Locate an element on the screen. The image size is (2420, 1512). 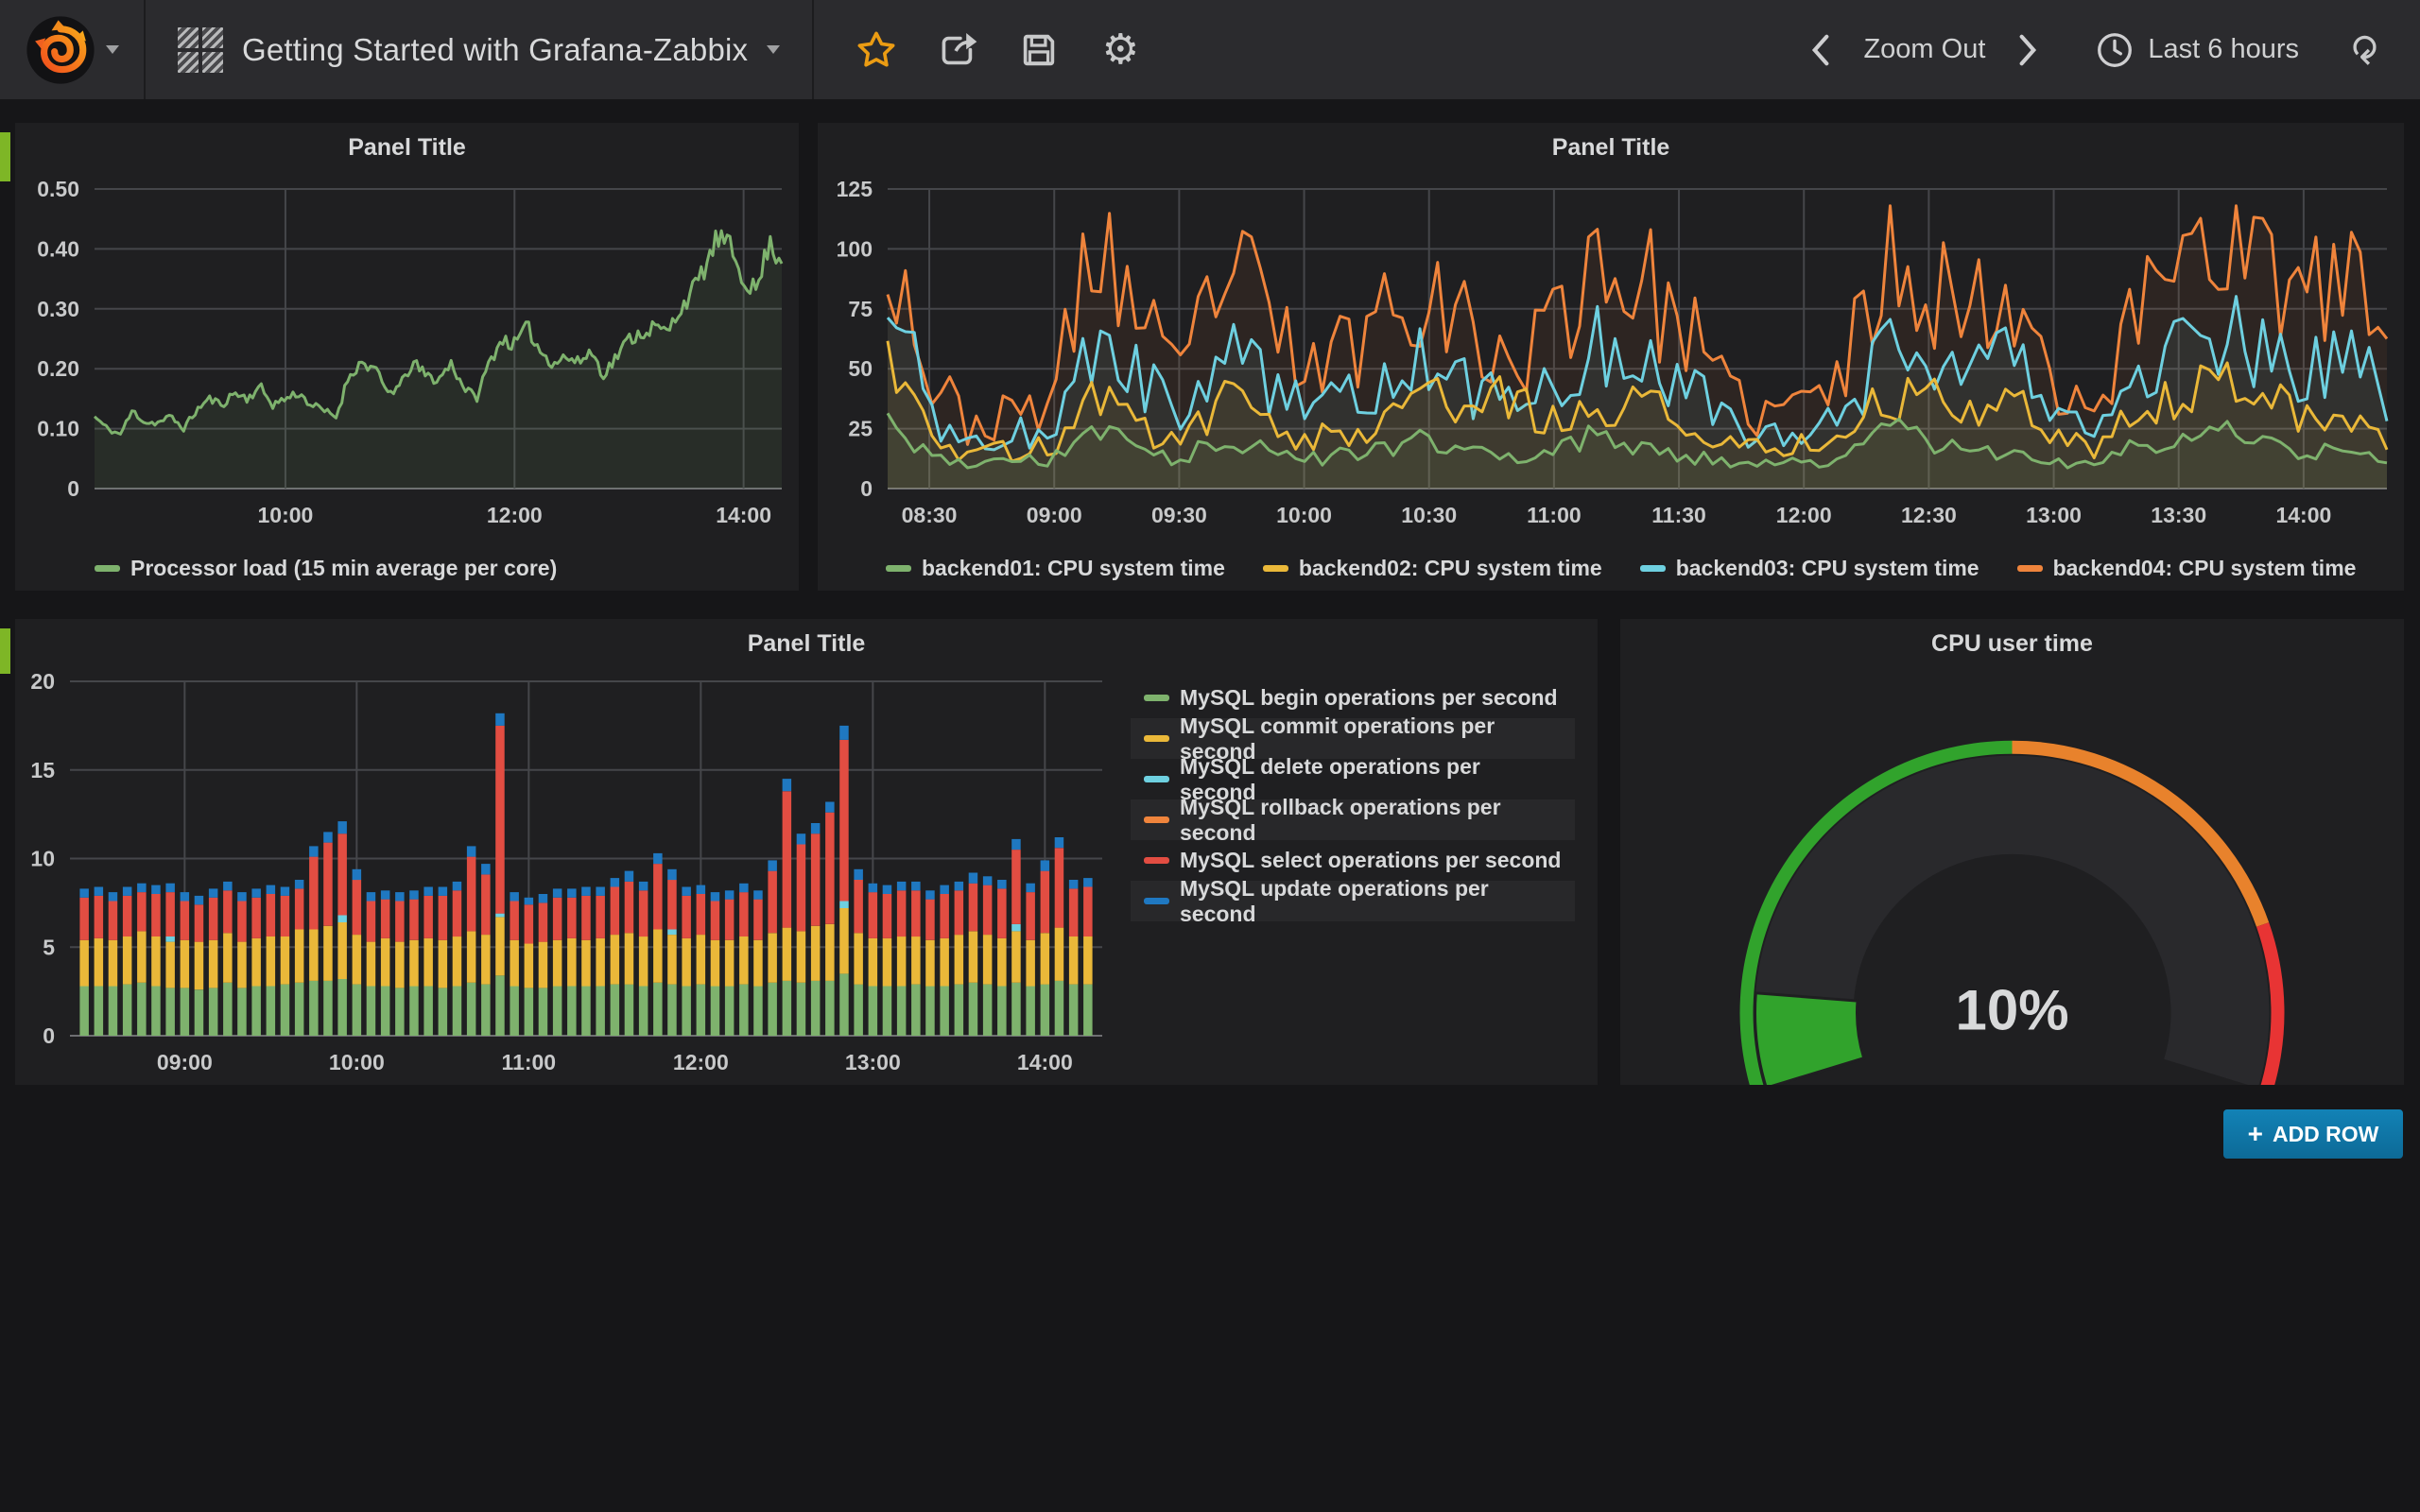
legend-label: MySQL select operations per second is located at coordinates (1371, 860).